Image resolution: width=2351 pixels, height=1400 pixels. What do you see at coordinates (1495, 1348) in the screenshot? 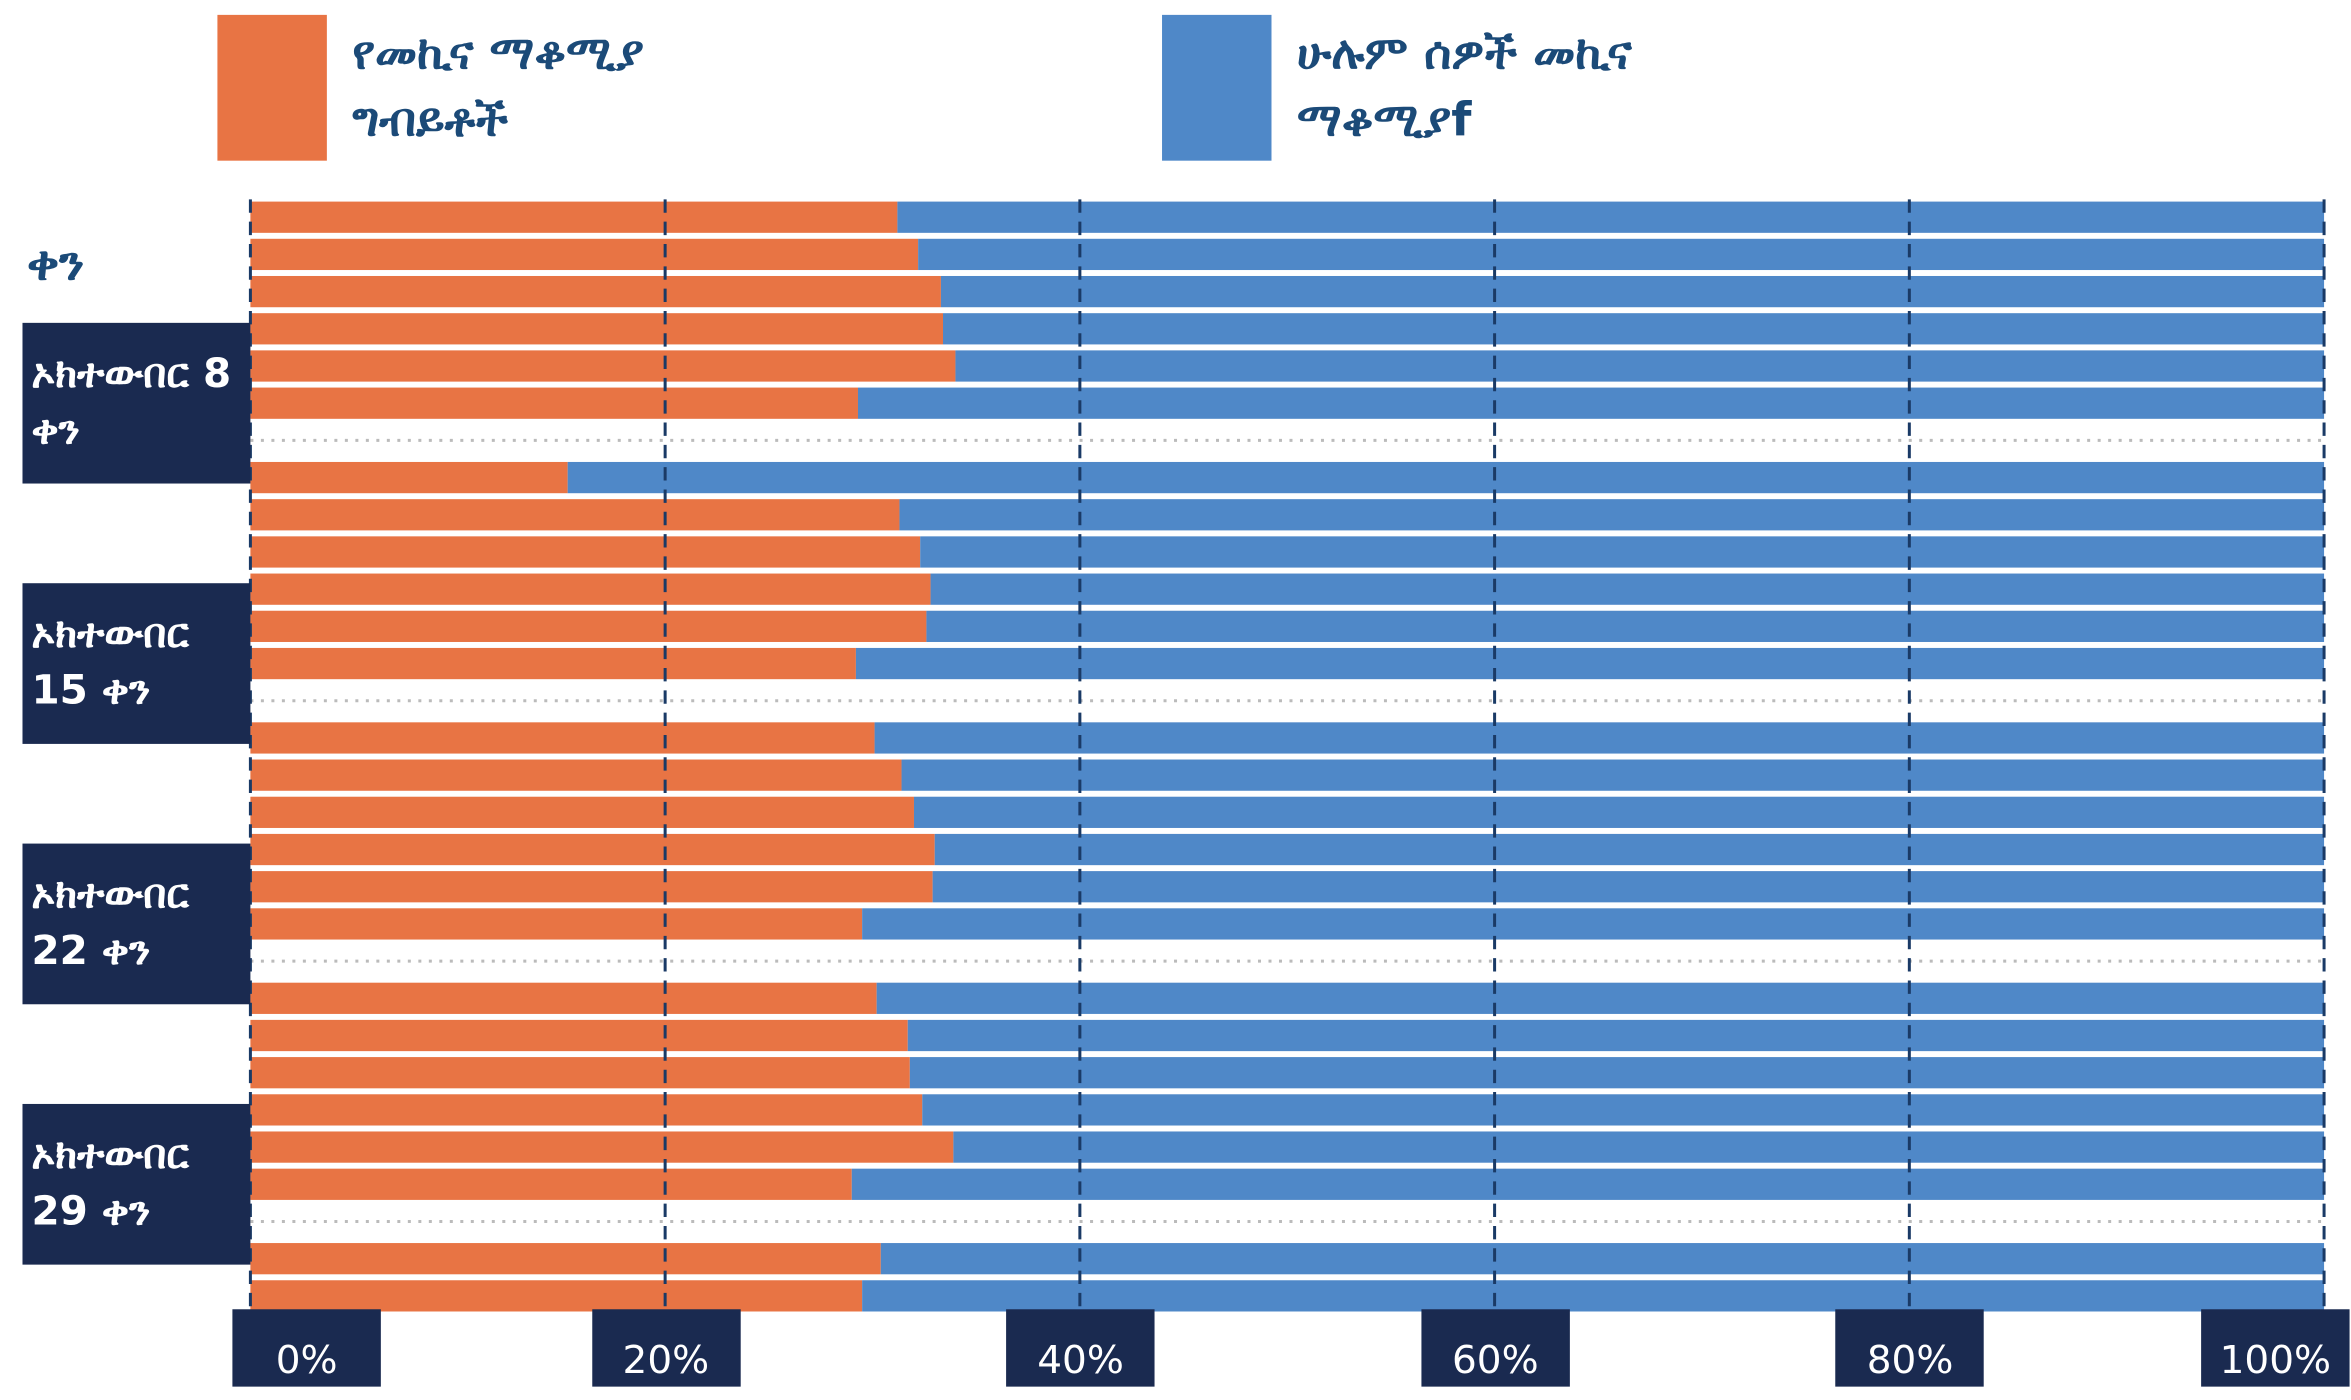
I see `x-tick-label: 60%` at bounding box center [1495, 1348].